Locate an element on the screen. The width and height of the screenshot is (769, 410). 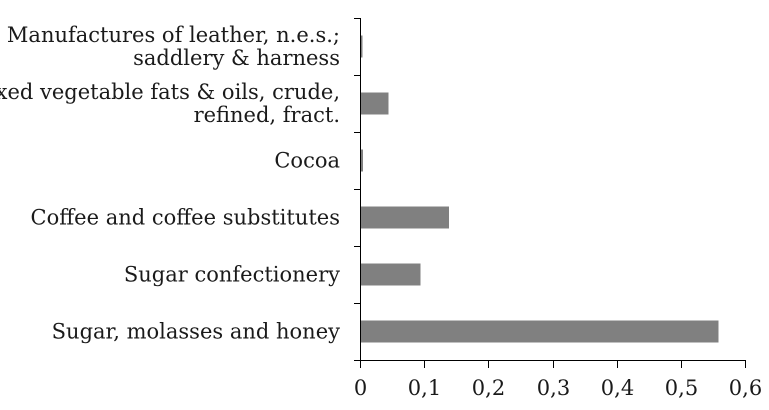
x-tick-label: 0,5 is located at coordinates (681, 388).